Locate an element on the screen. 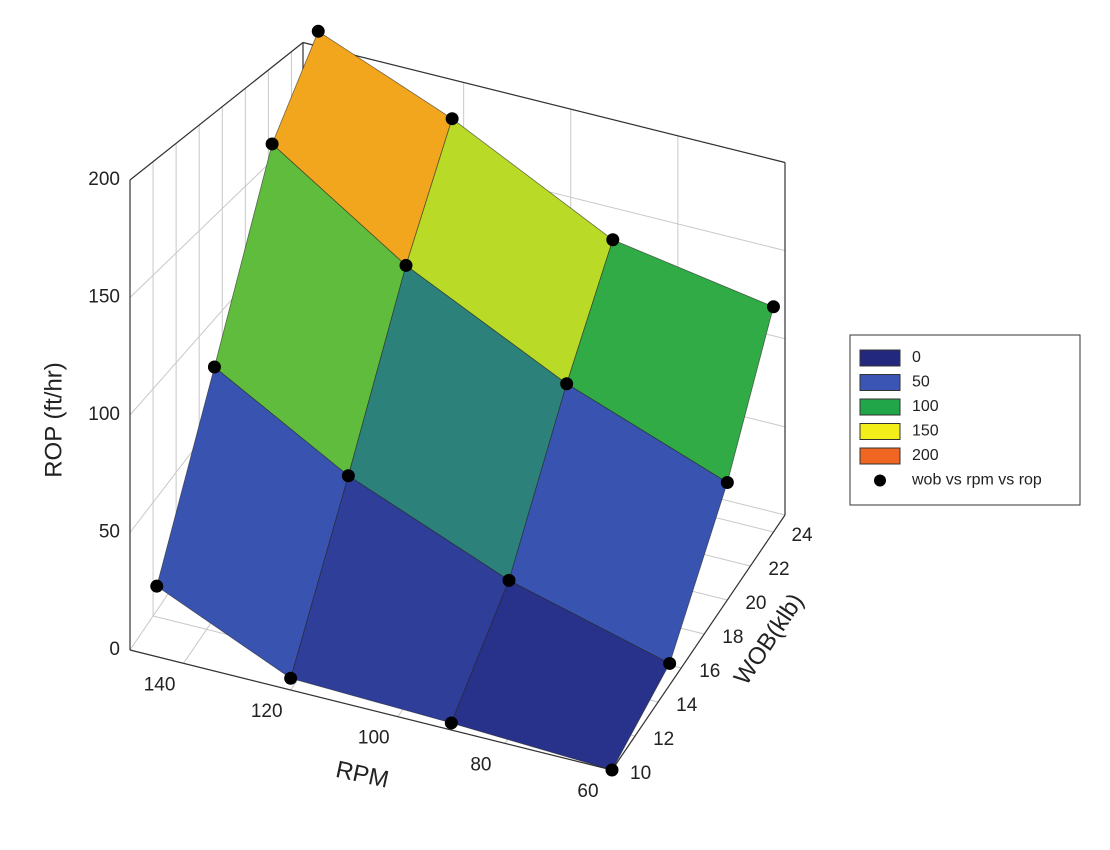 This screenshot has width=1110, height=850. z-tick-label: 200 is located at coordinates (104, 179).